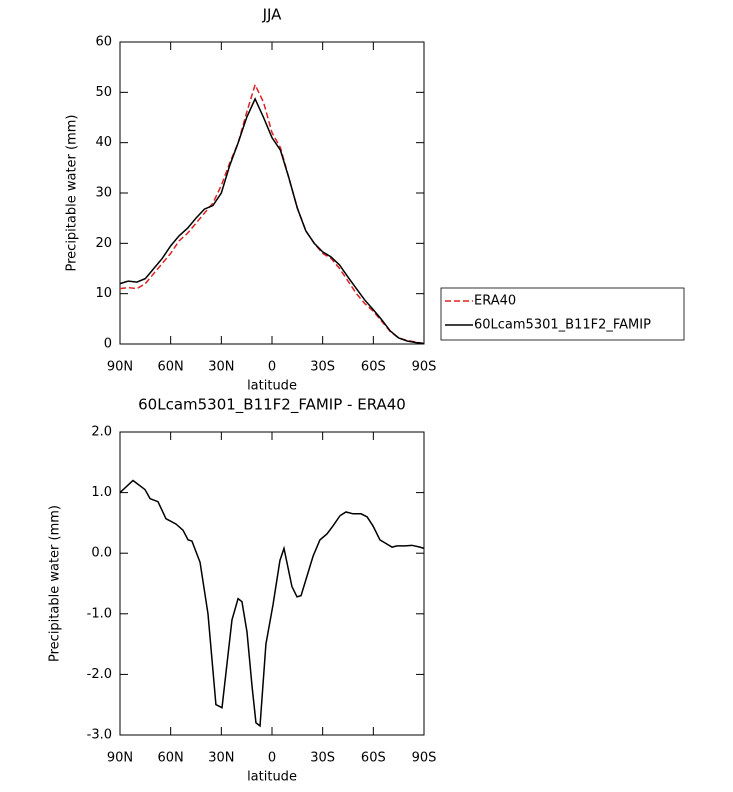 The height and width of the screenshot is (792, 733). What do you see at coordinates (103, 142) in the screenshot?
I see `y-tick-label: 40` at bounding box center [103, 142].